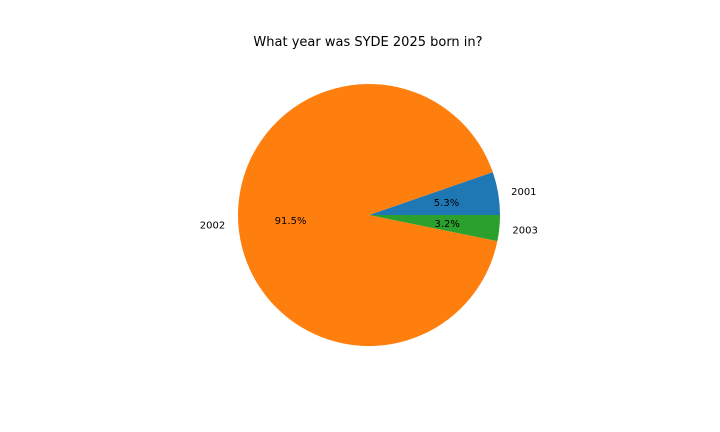  What do you see at coordinates (434, 228) in the screenshot?
I see `pie-slice-2003` at bounding box center [434, 228].